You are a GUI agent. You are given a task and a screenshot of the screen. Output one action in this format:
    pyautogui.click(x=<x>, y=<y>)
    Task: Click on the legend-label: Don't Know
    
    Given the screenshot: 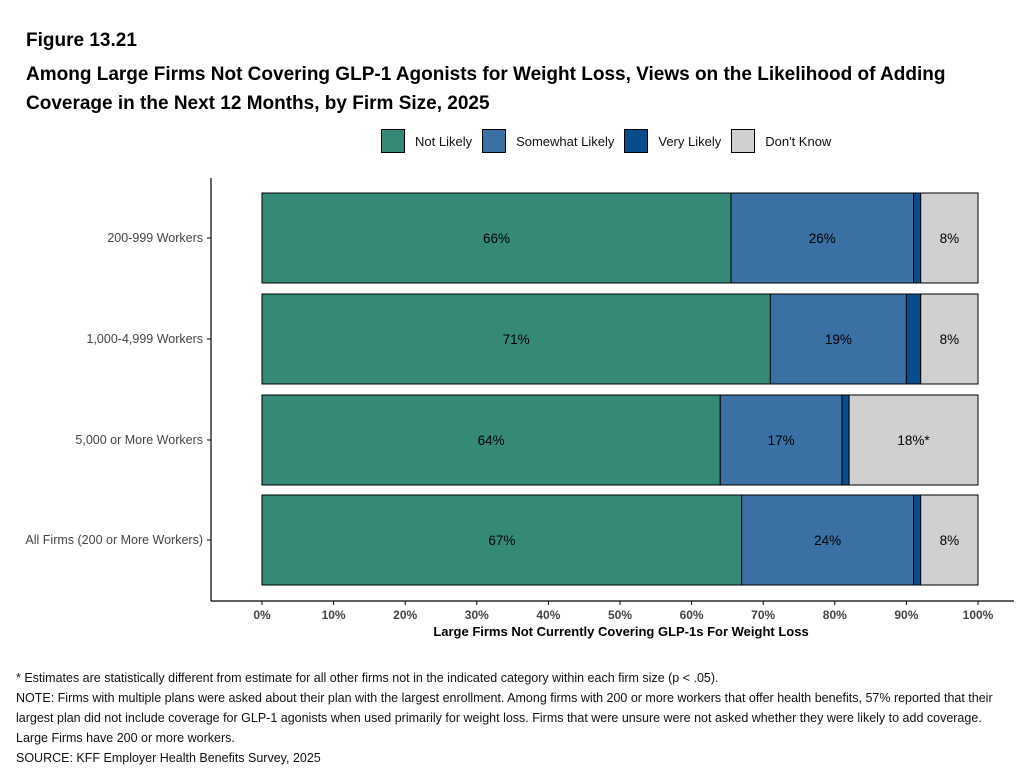 What is the action you would take?
    pyautogui.click(x=798, y=141)
    